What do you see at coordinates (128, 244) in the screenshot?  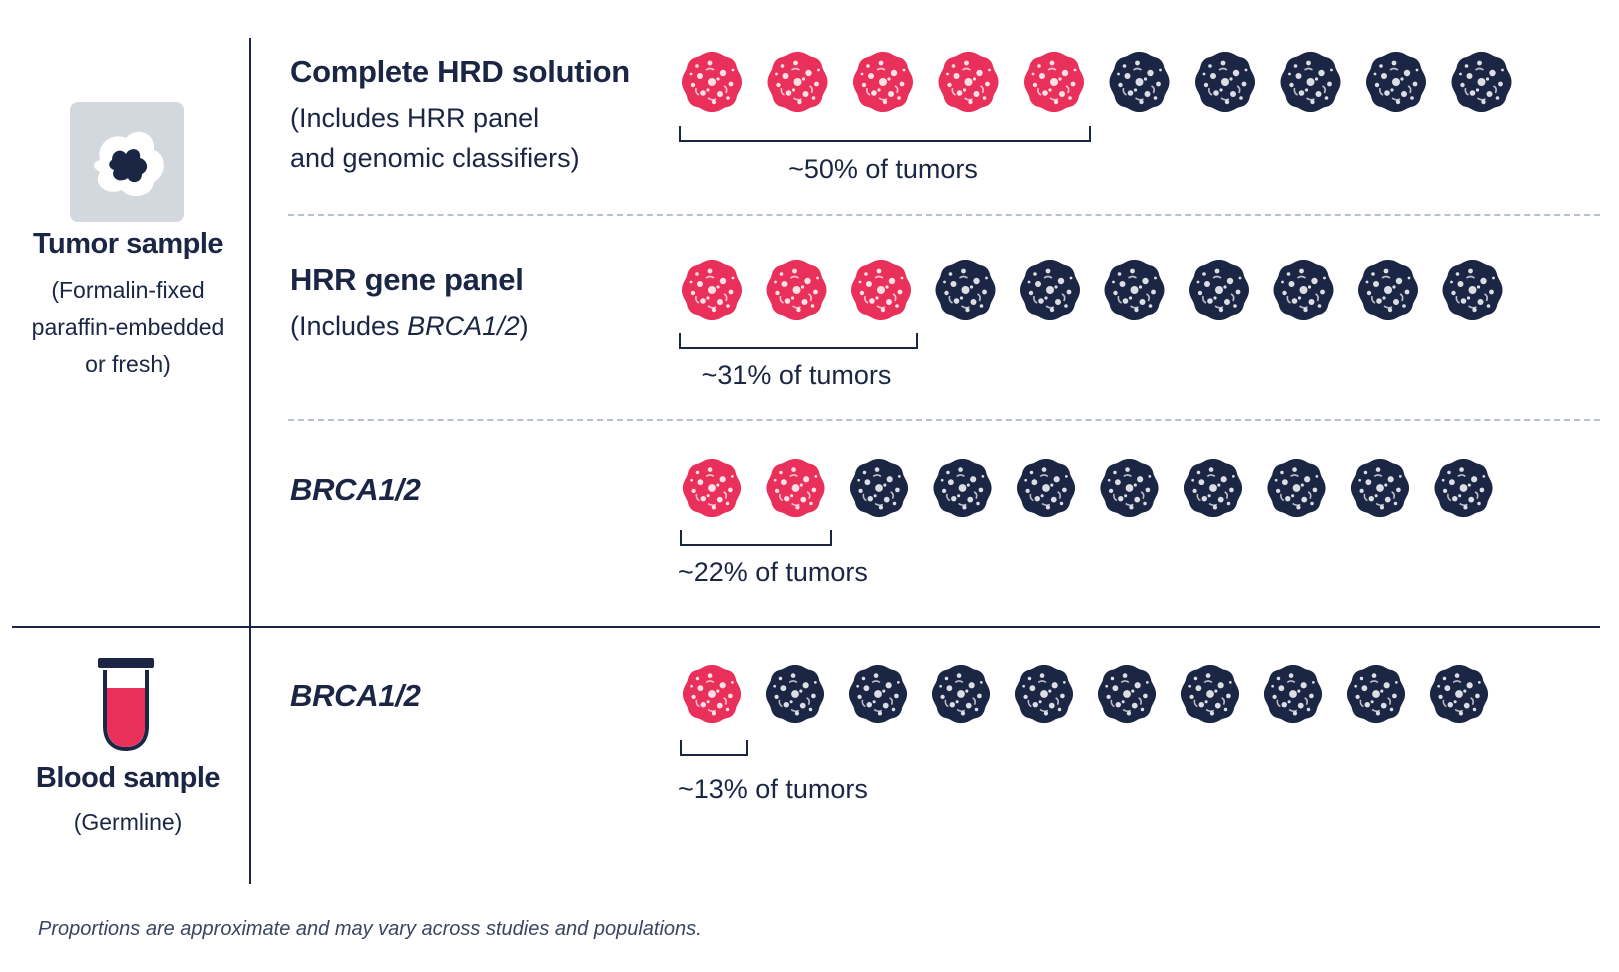 I see `tumor-sample-title: Tumor sample` at bounding box center [128, 244].